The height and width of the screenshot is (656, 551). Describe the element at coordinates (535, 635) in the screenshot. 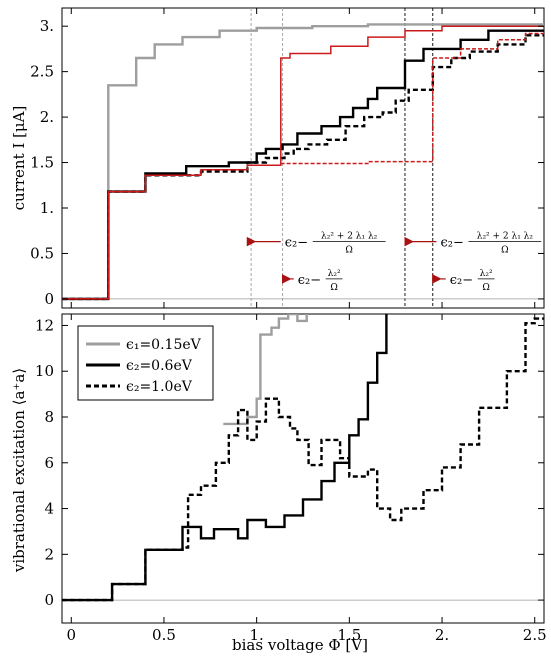

I see `x-tick-label: 2.5` at that location.